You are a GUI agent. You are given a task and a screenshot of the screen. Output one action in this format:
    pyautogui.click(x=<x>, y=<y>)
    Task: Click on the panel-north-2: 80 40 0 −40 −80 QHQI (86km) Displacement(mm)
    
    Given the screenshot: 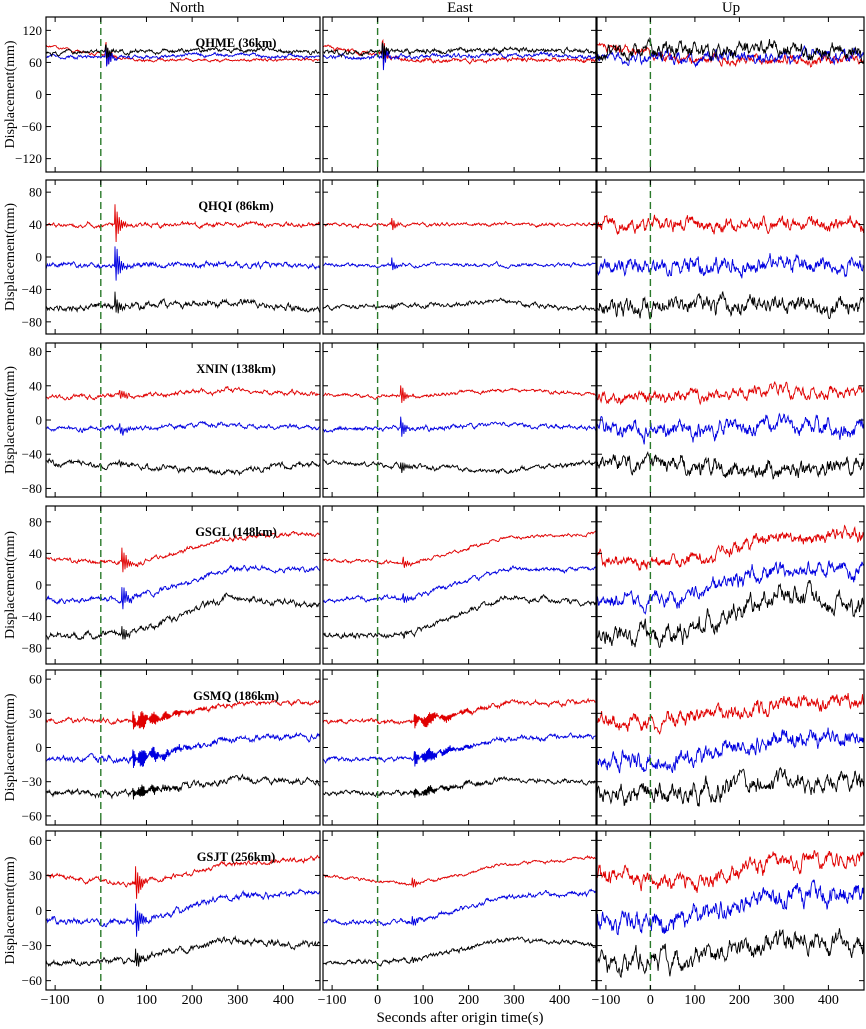 What is the action you would take?
    pyautogui.click(x=162, y=257)
    